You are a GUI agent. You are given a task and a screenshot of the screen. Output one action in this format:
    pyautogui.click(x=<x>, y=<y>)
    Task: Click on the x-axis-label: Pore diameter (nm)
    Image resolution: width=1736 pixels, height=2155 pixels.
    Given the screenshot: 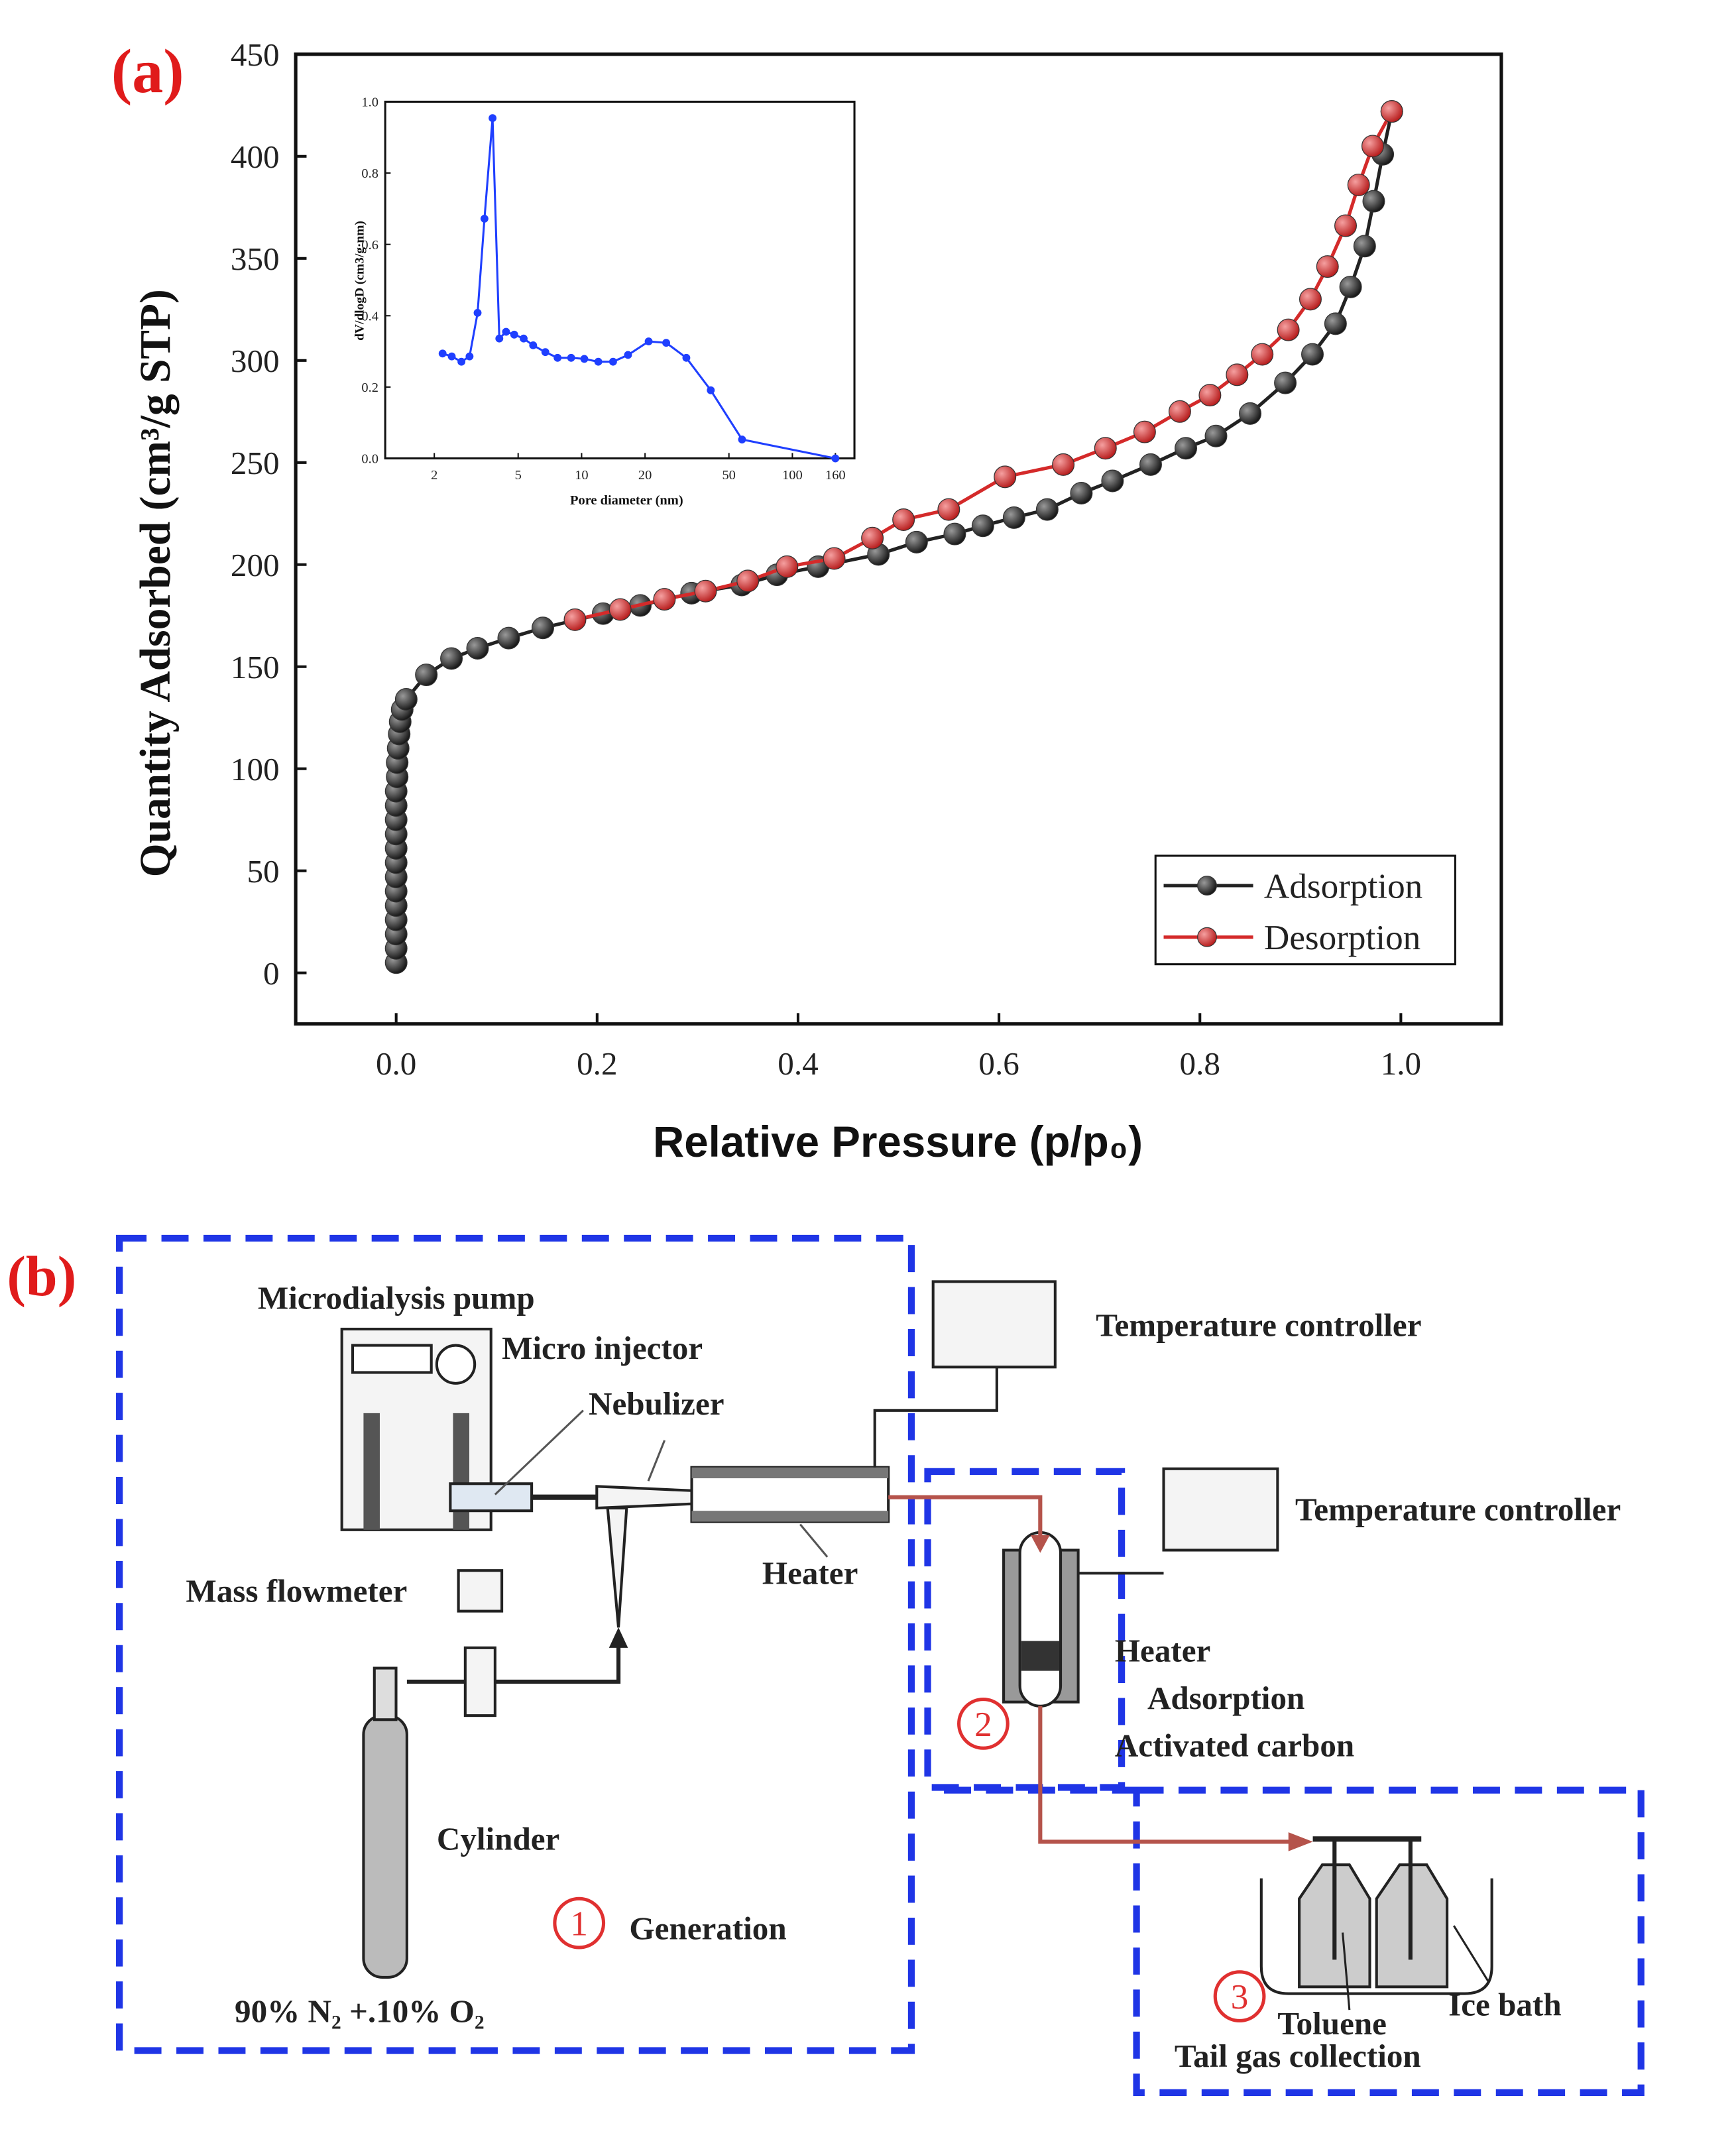 What is the action you would take?
    pyautogui.click(x=626, y=500)
    